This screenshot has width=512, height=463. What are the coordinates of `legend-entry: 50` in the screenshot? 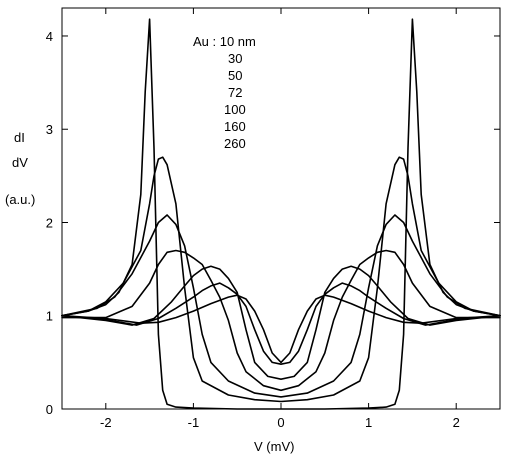 It's located at (235, 75).